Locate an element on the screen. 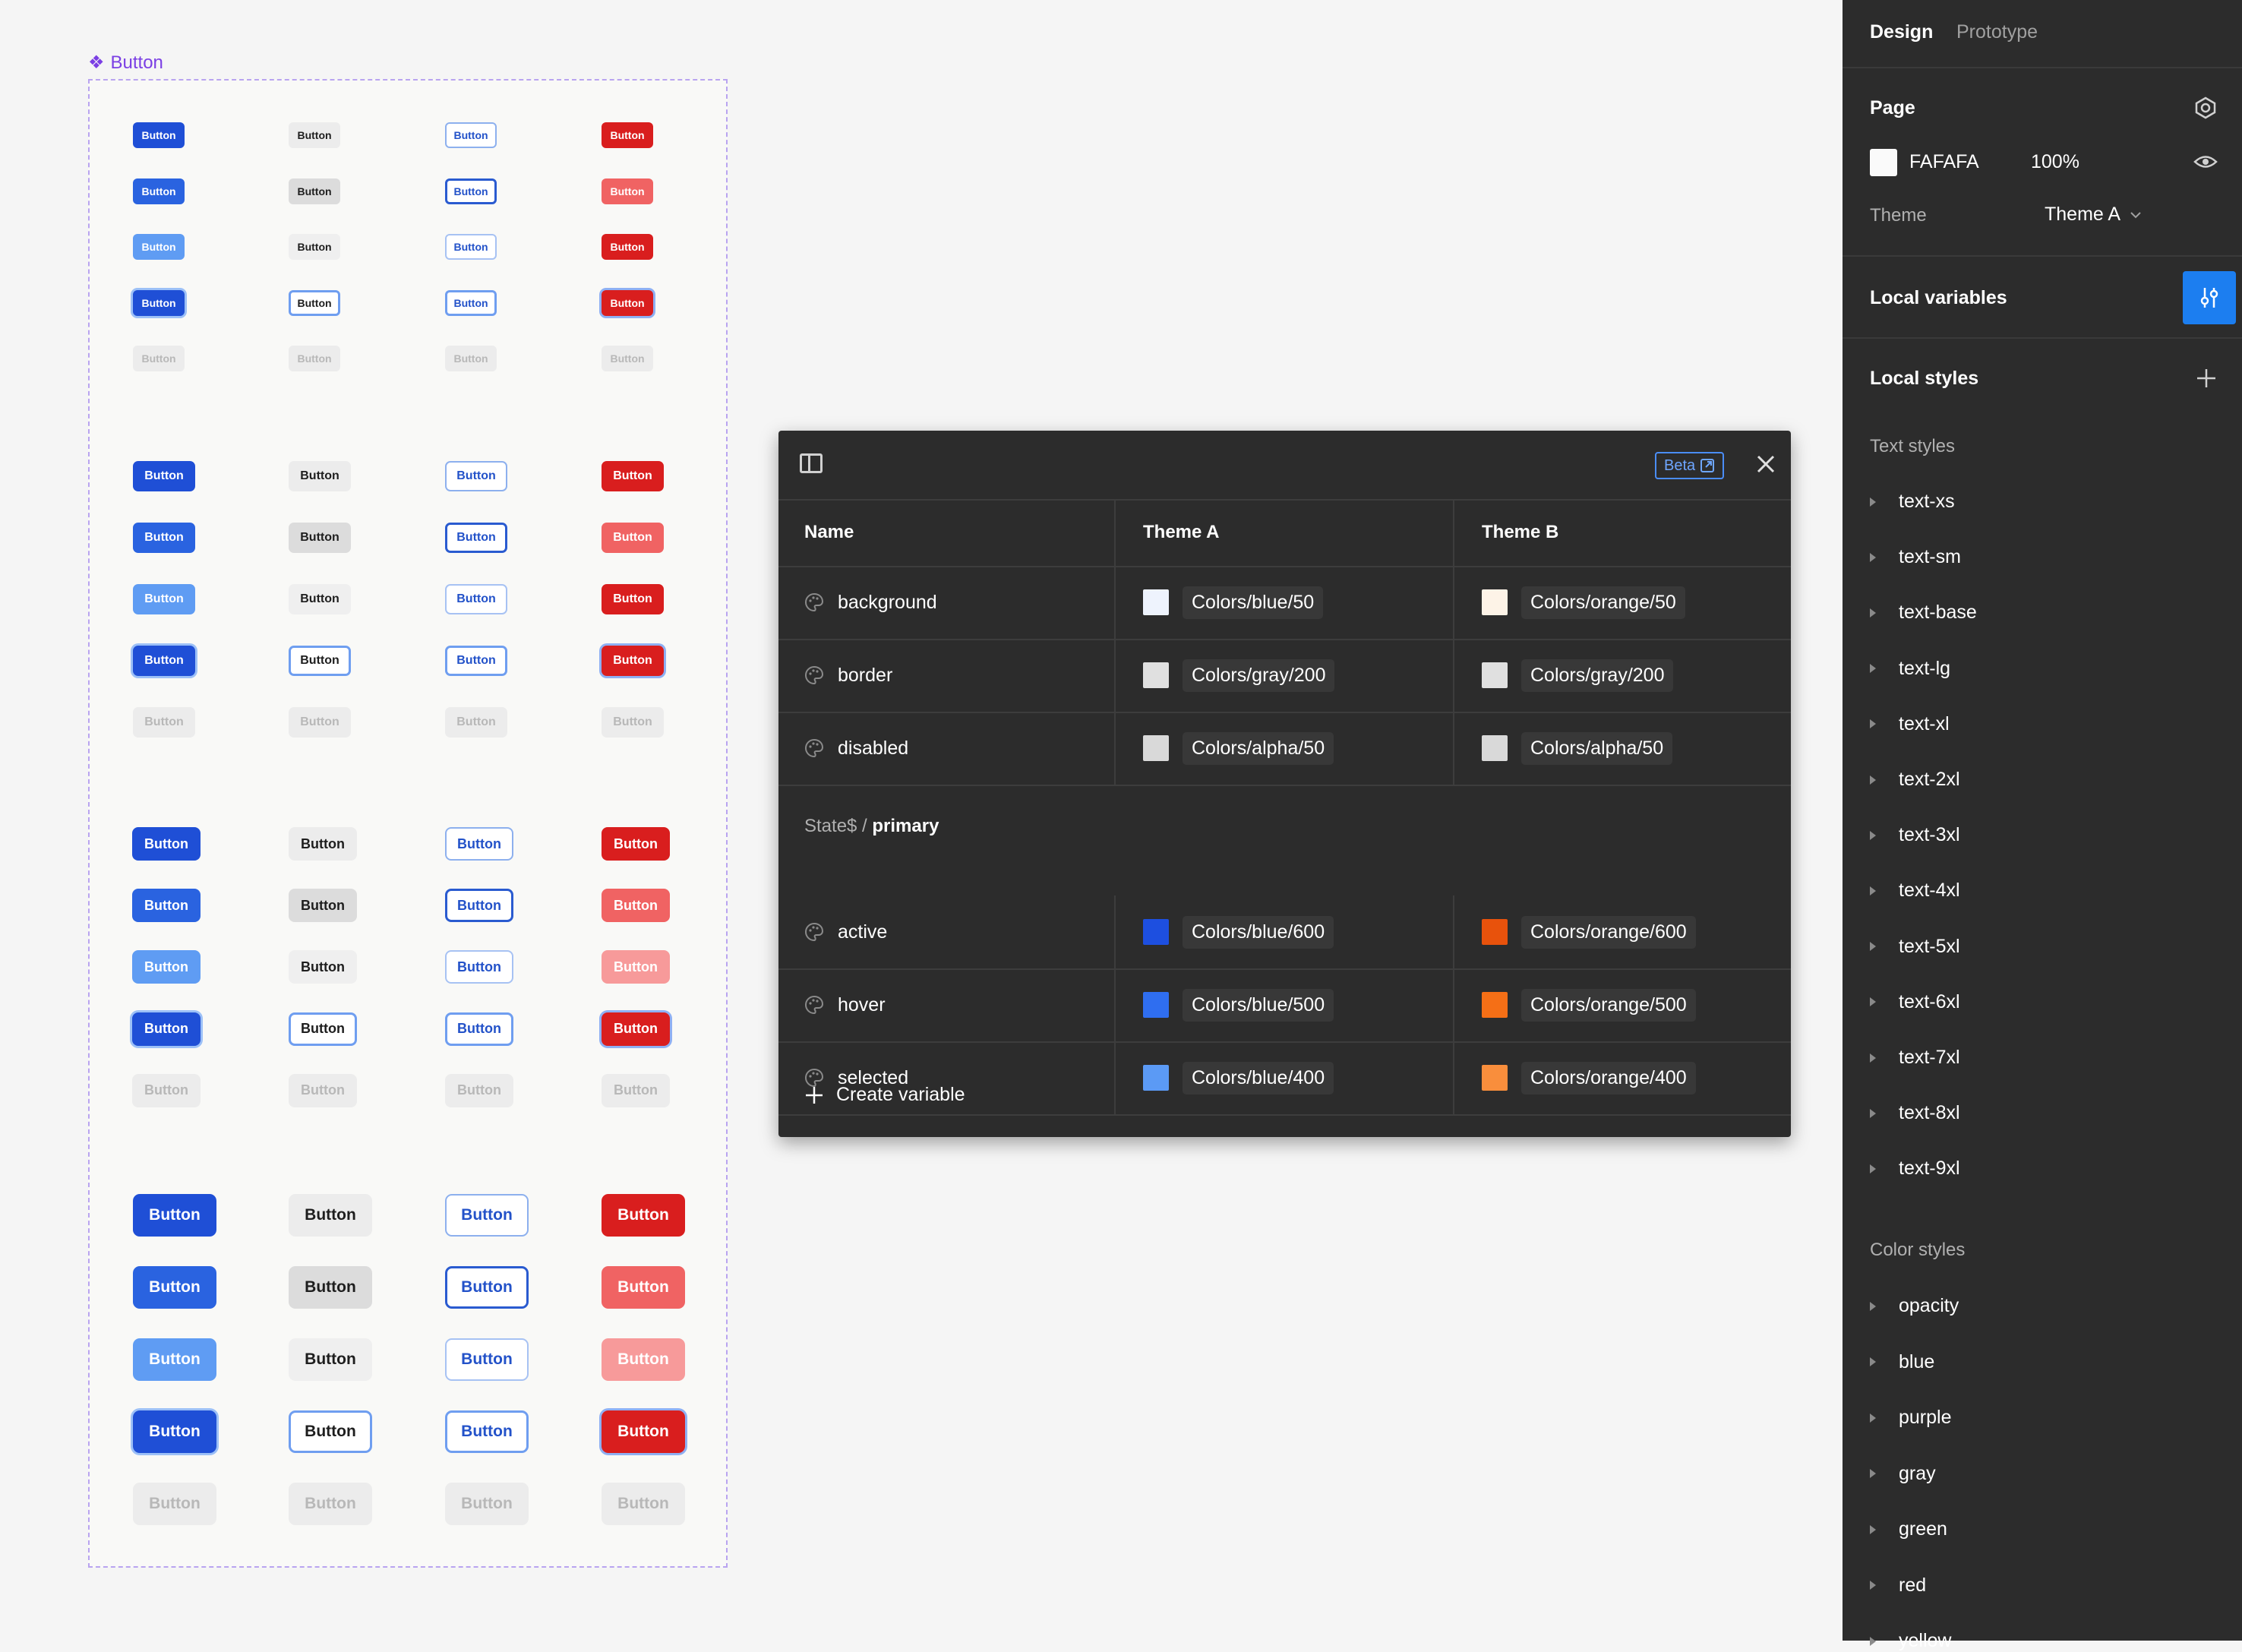  variable-row: hover Colors/blue/500 Colors/orange/500 is located at coordinates (1284, 1005).